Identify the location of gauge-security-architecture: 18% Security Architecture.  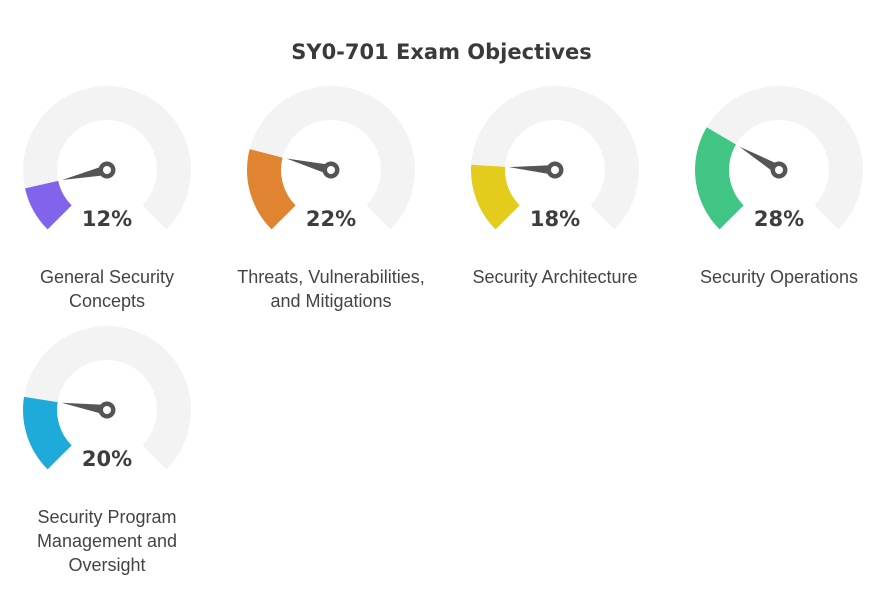
(563, 217).